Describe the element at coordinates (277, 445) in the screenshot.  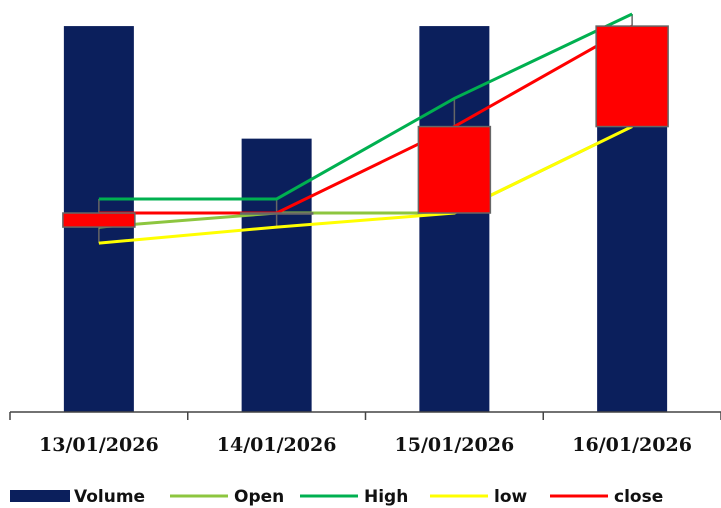
I see `x-tick-label: 14/01/2026` at that location.